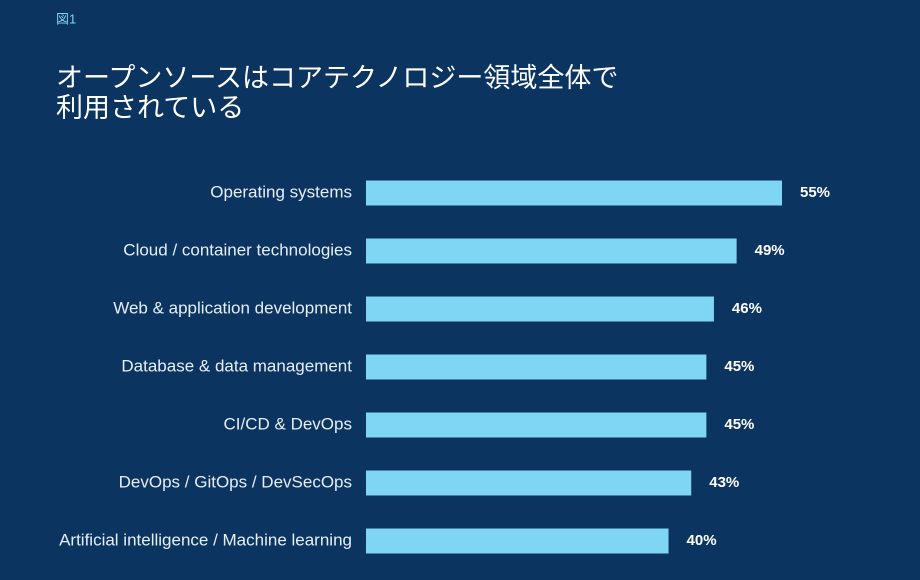  I want to click on figure-label: 図1, so click(66, 18).